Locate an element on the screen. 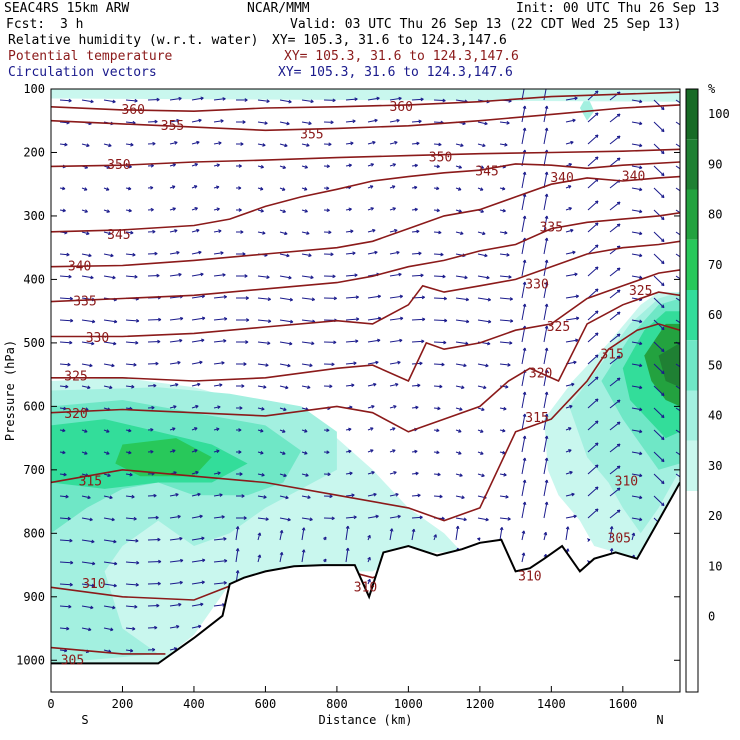 Image resolution: width=740 pixels, height=740 pixels. x-tick-label: 1200 is located at coordinates (479, 704).